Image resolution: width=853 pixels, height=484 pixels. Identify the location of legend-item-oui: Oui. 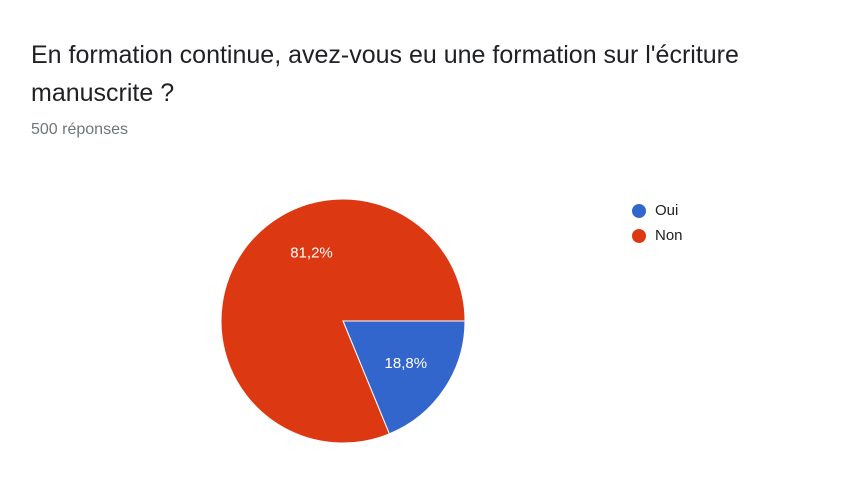
(657, 210).